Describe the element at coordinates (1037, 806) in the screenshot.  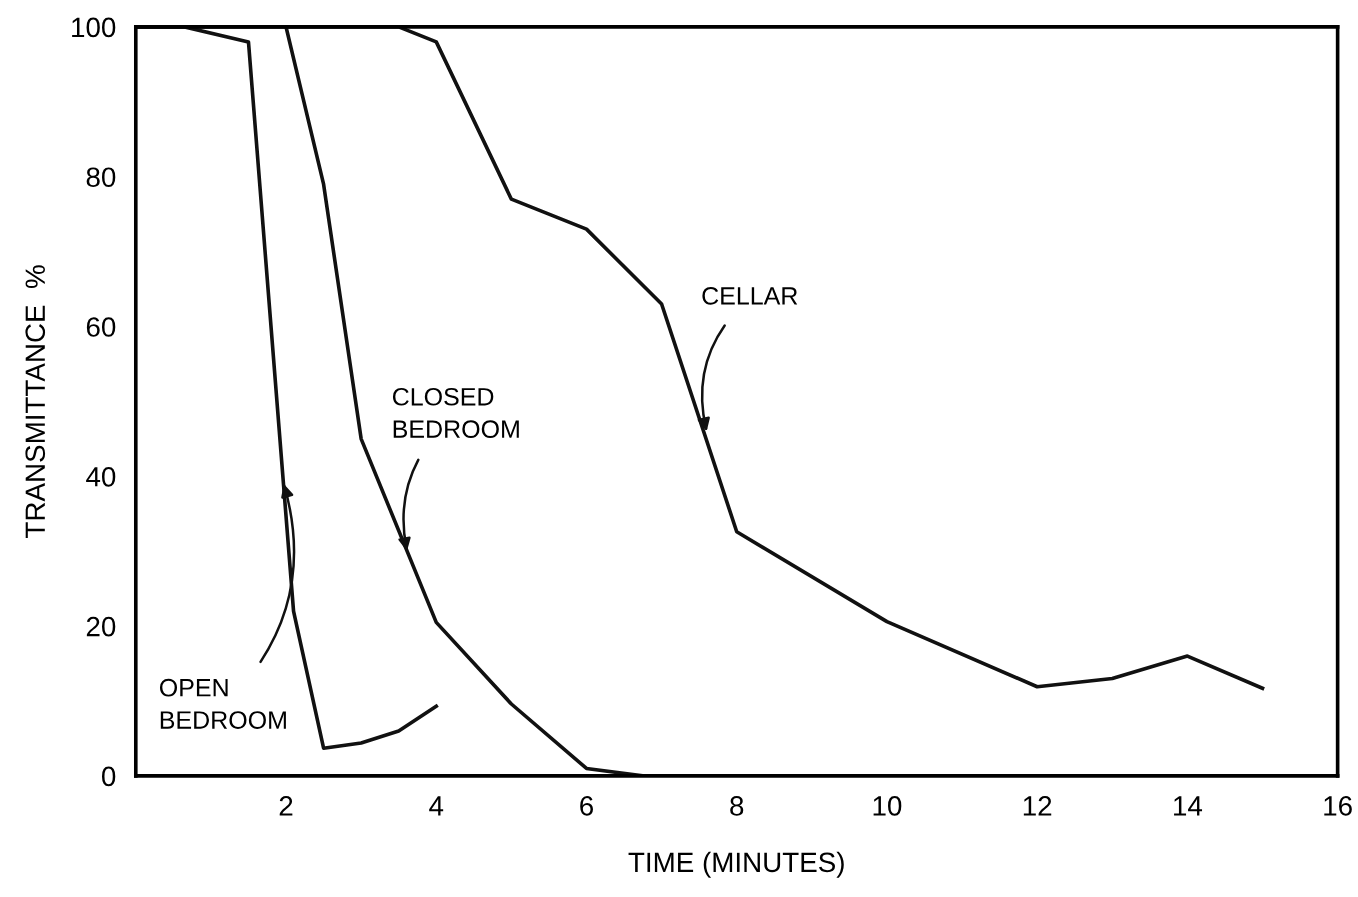
I see `x-tick-label: 12` at that location.